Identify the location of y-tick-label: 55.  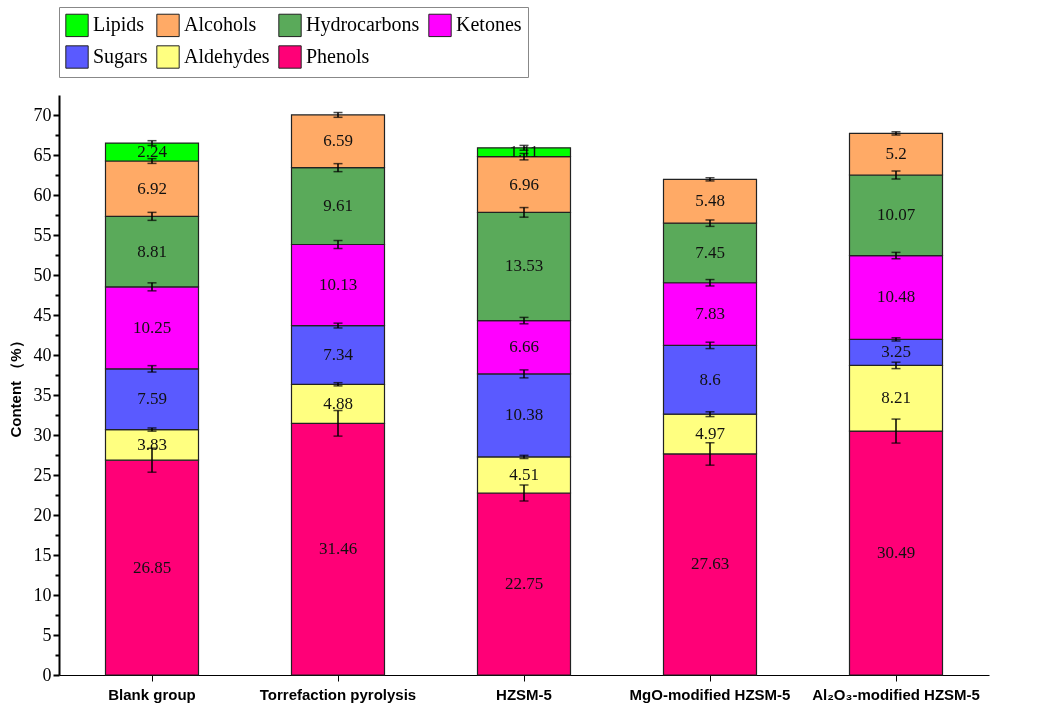
(42, 234).